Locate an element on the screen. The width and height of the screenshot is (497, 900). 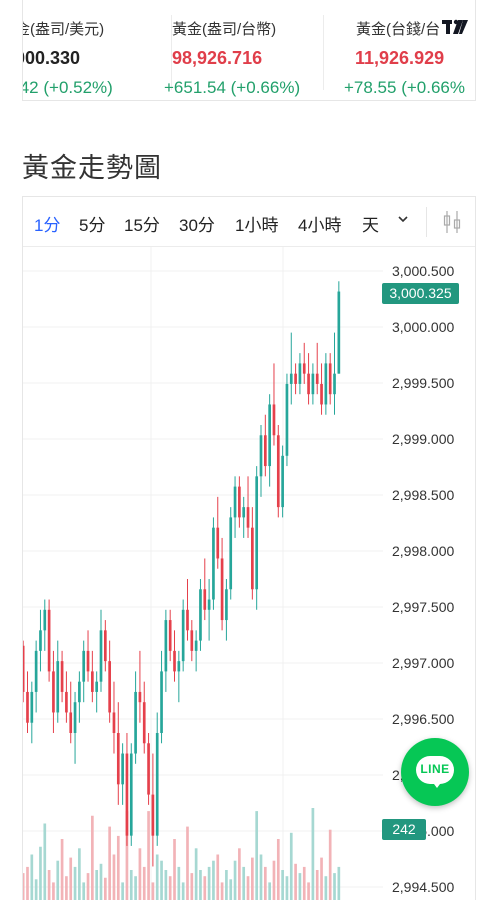
chart-settings-icon is located at coordinates (453, 224).